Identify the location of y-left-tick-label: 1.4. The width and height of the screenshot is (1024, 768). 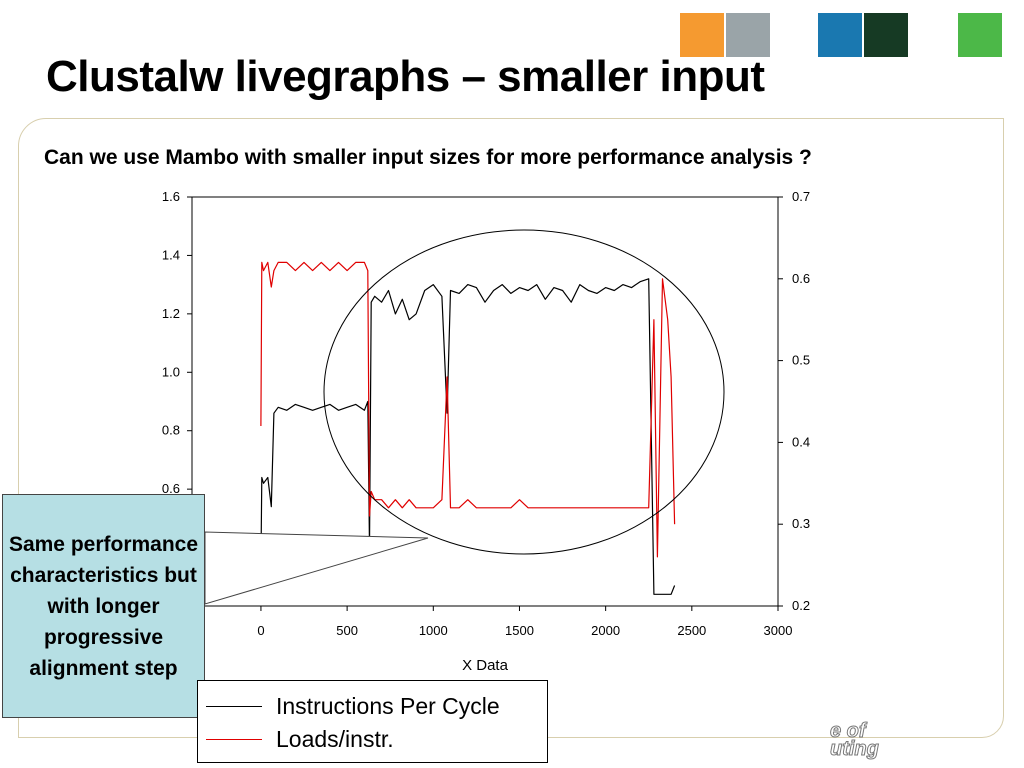
(171, 254).